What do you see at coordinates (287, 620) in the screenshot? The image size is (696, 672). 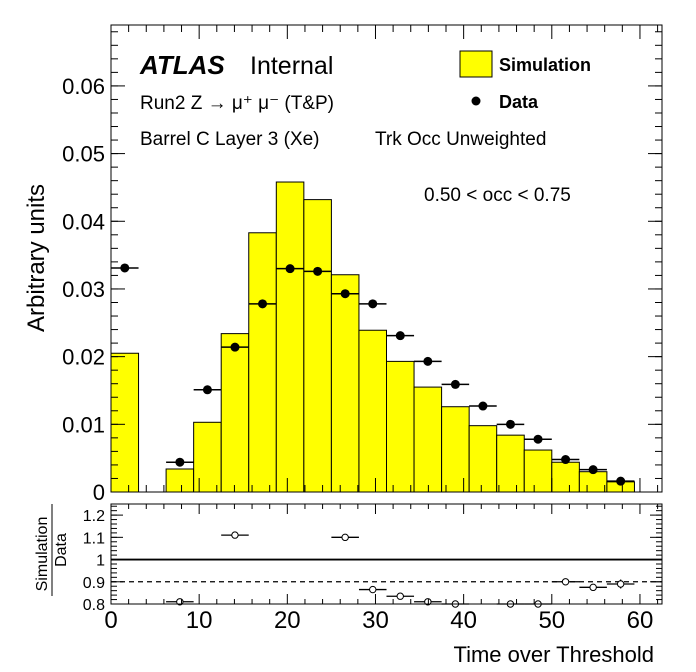 I see `x-tick-label: 20` at bounding box center [287, 620].